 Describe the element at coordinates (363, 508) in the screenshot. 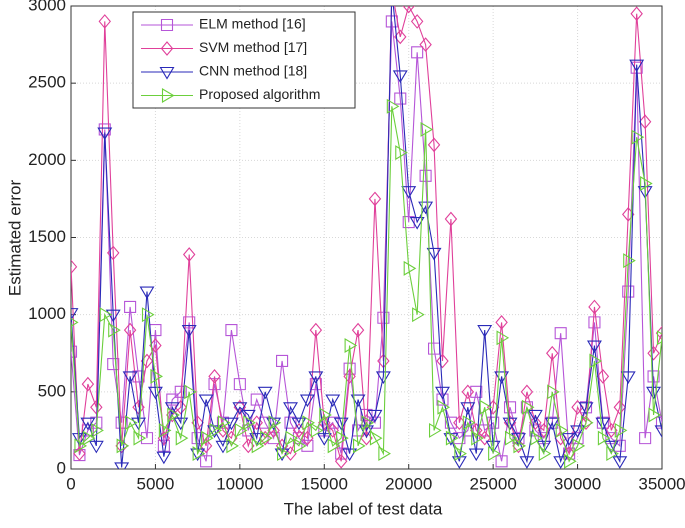

I see `x-axis-label: The label of test data` at that location.